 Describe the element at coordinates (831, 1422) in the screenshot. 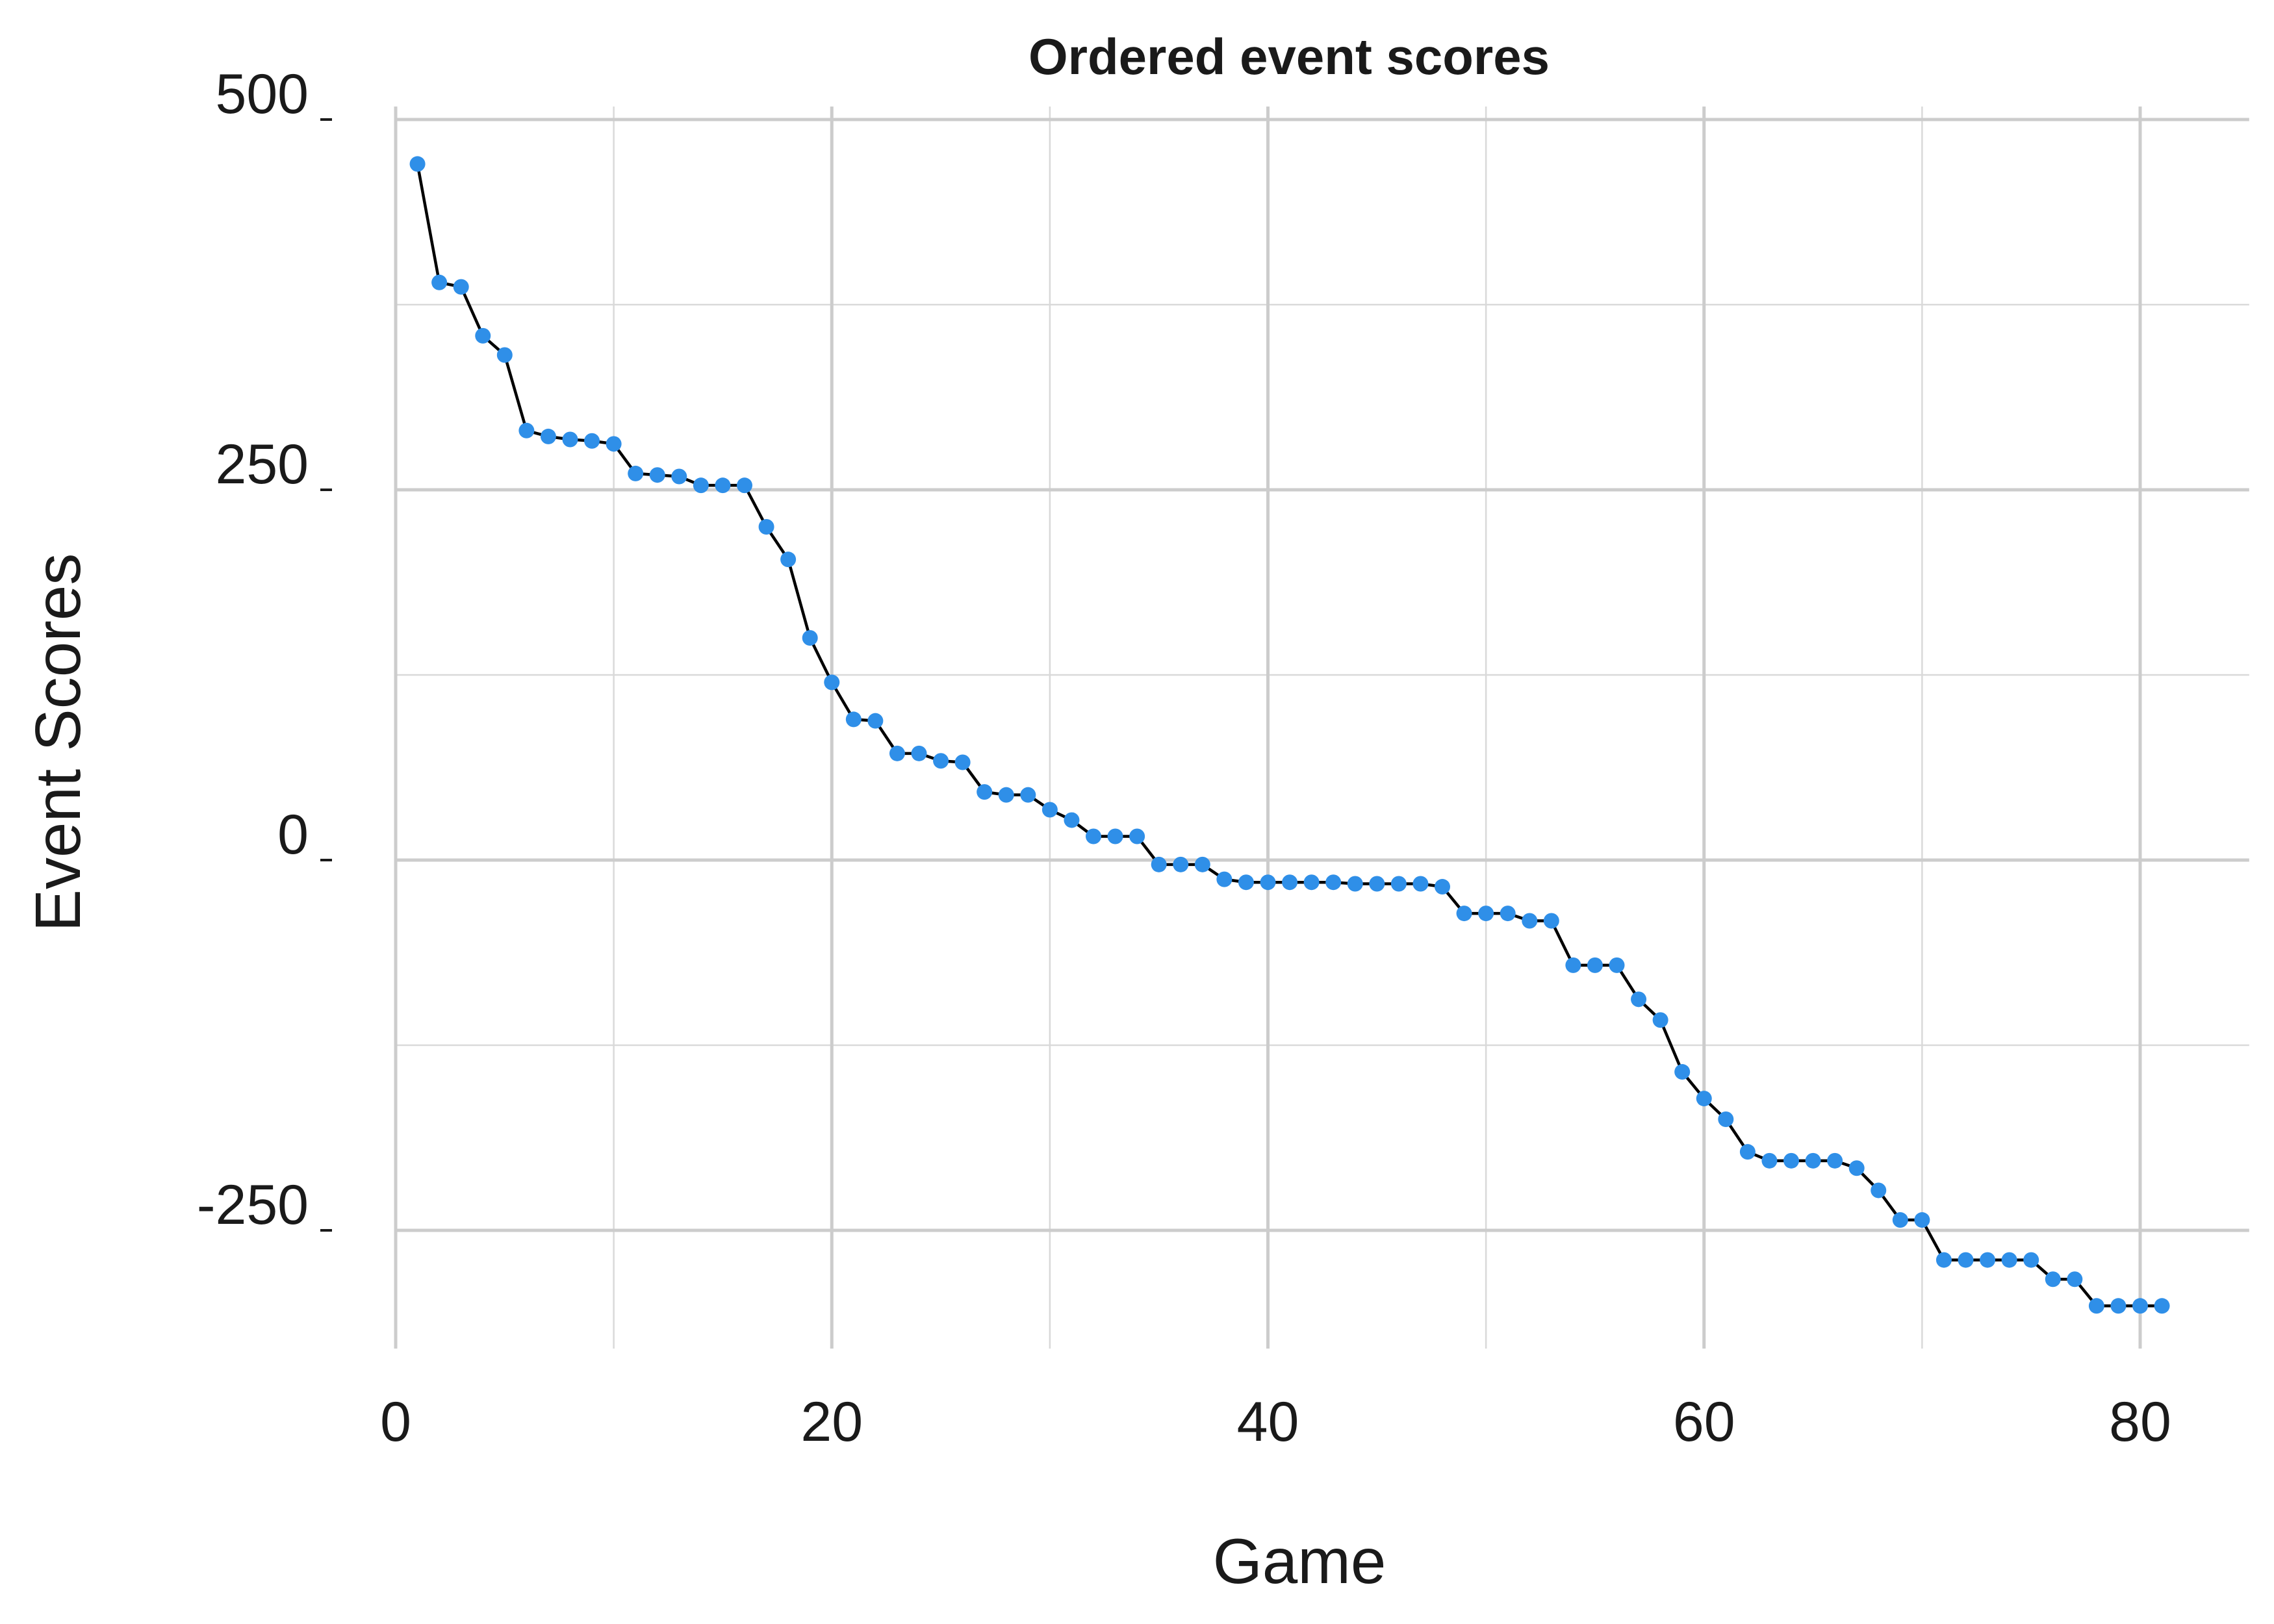

I see `x-tick-label: 20` at that location.